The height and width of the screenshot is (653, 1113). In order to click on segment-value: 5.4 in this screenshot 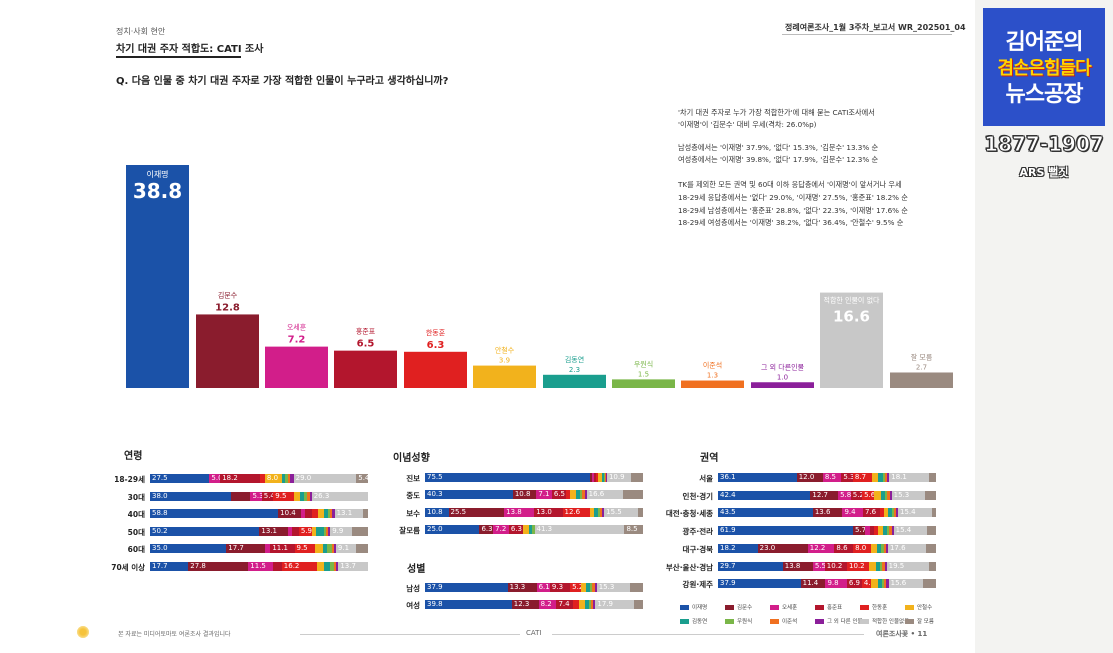, I will do `click(269, 495)`.